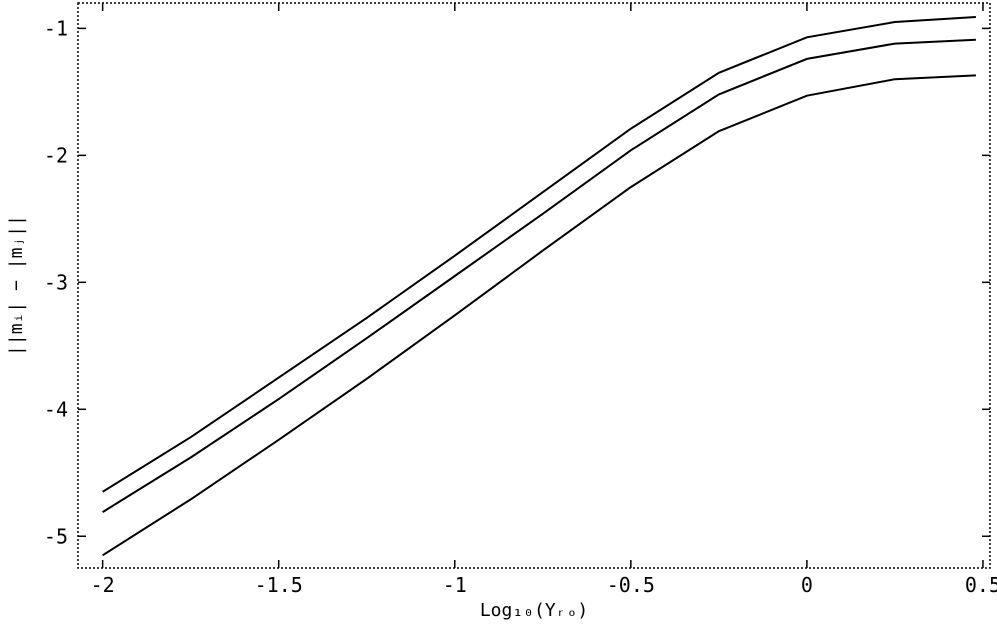 This screenshot has width=997, height=626. Describe the element at coordinates (56, 155) in the screenshot. I see `y-tick-label: -2` at that location.